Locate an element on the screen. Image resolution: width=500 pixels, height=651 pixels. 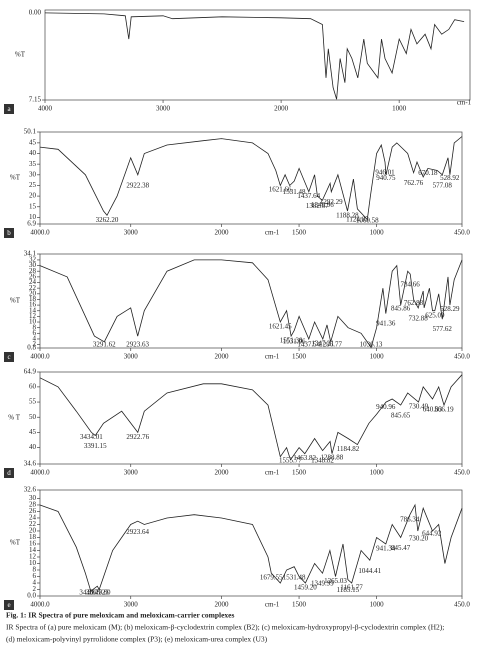
y-tick-label: 32.6 is located at coordinates (30, 490).